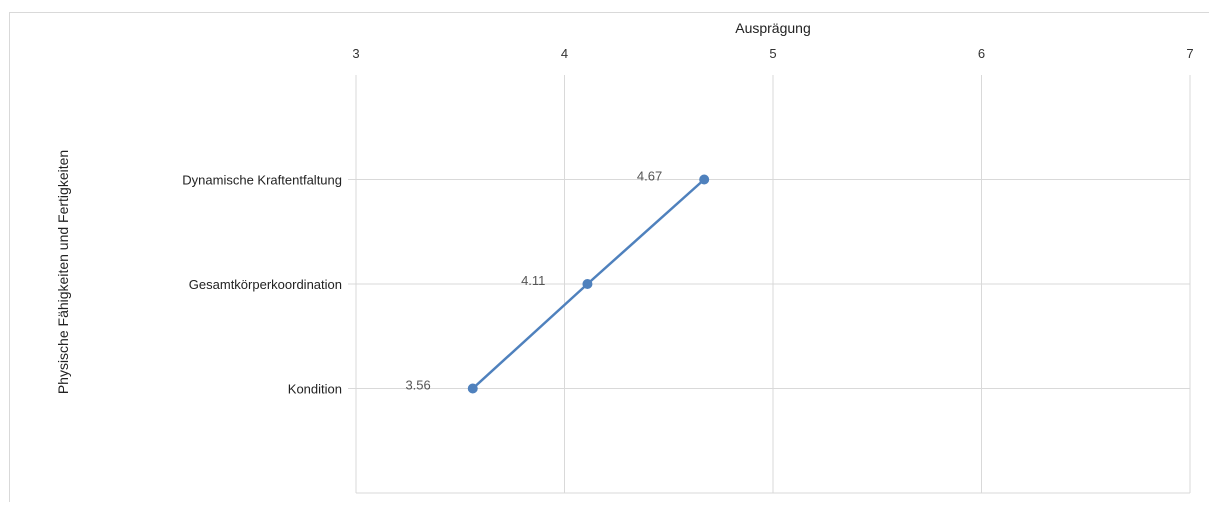  I want to click on data-labels: 4.67 4.11 3.56, so click(533, 281).